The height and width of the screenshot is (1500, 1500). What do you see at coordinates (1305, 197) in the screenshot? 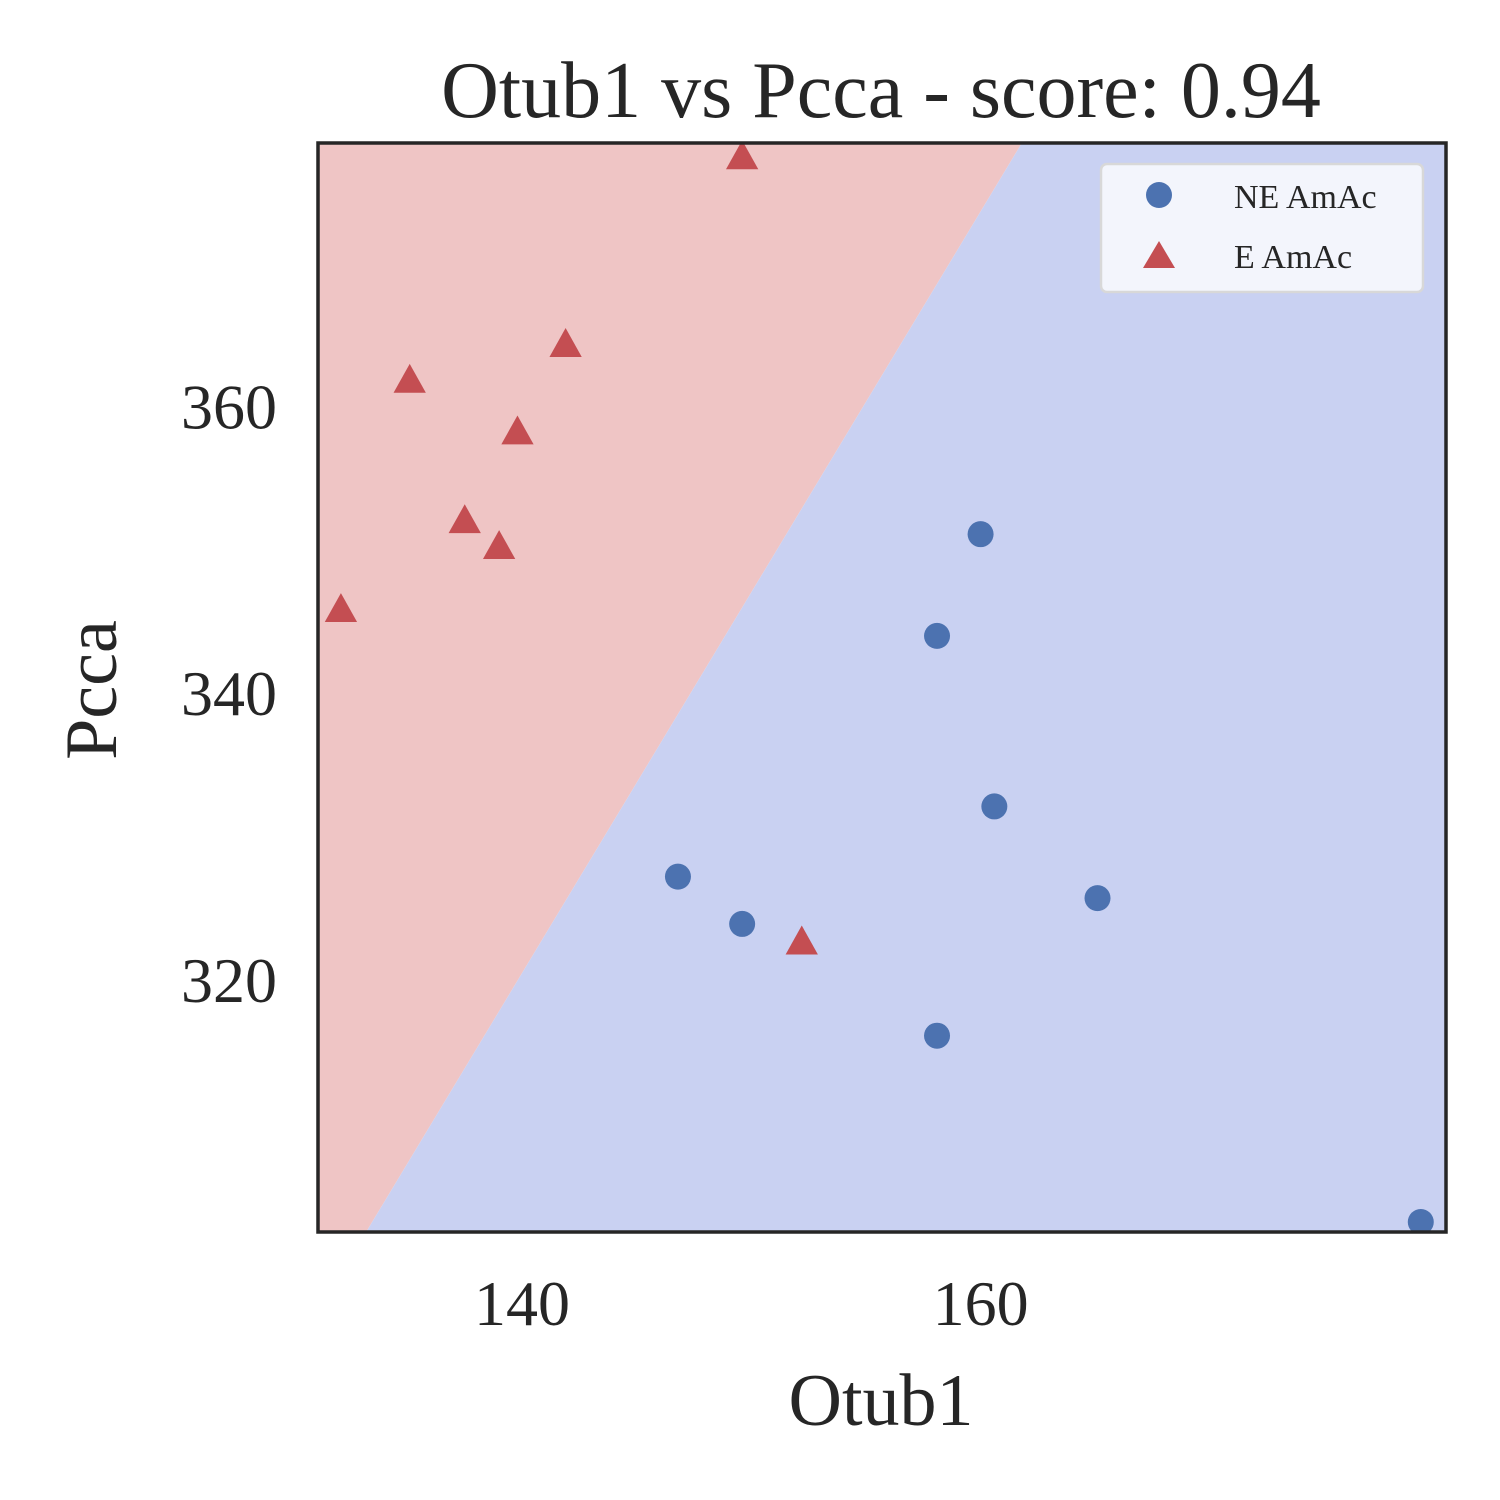
I see `legend-label-ne-amac: NE AmAc` at bounding box center [1305, 197].